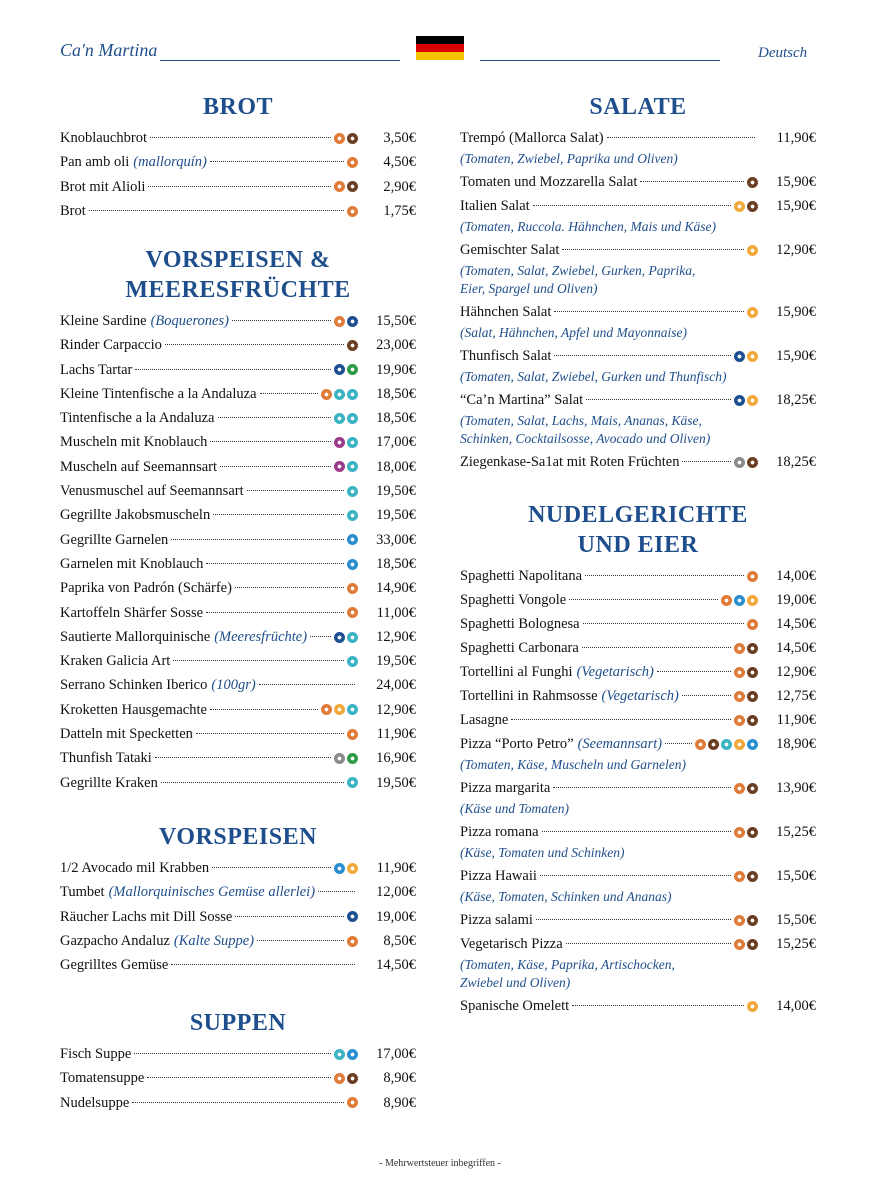  I want to click on menu-item: Pizza Hawaii 15,50€, so click(638, 876).